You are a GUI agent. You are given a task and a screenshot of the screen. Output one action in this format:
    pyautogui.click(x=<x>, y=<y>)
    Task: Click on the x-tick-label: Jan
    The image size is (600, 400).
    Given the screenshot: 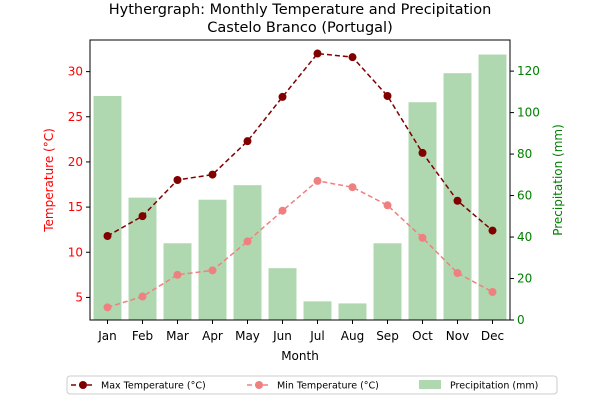 What is the action you would take?
    pyautogui.click(x=107, y=336)
    